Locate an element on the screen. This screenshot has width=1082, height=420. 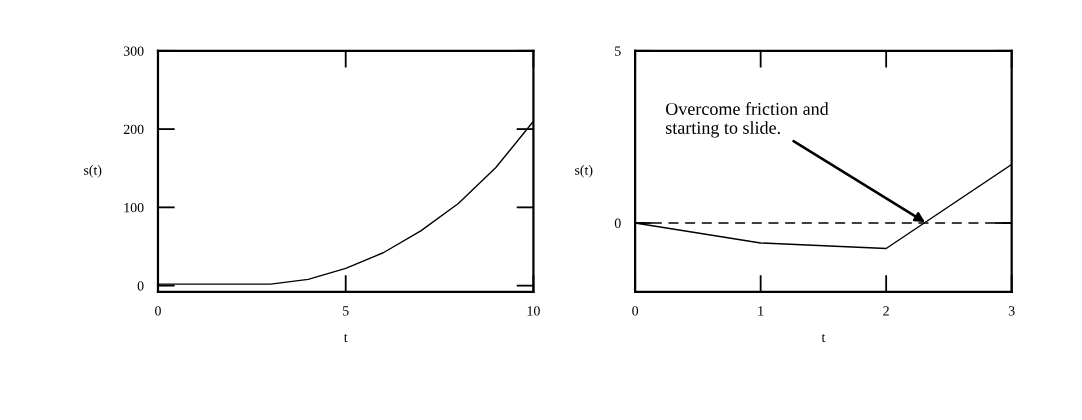
y-tick-label: 100 is located at coordinates (134, 207).